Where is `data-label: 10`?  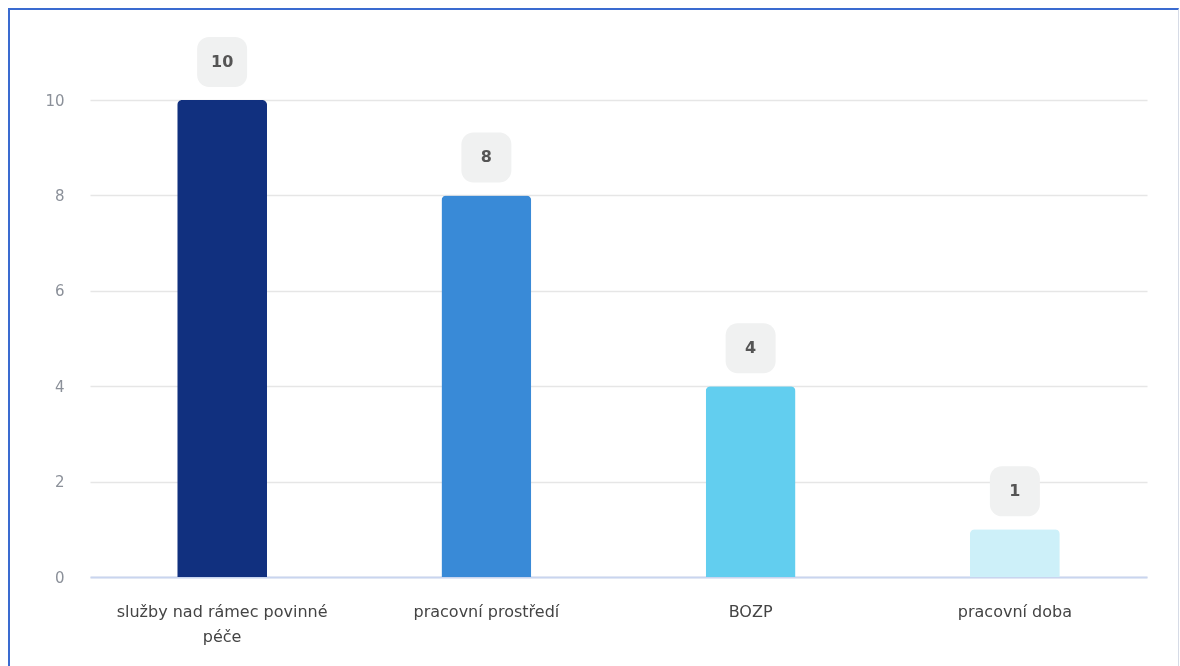 data-label: 10 is located at coordinates (222, 61).